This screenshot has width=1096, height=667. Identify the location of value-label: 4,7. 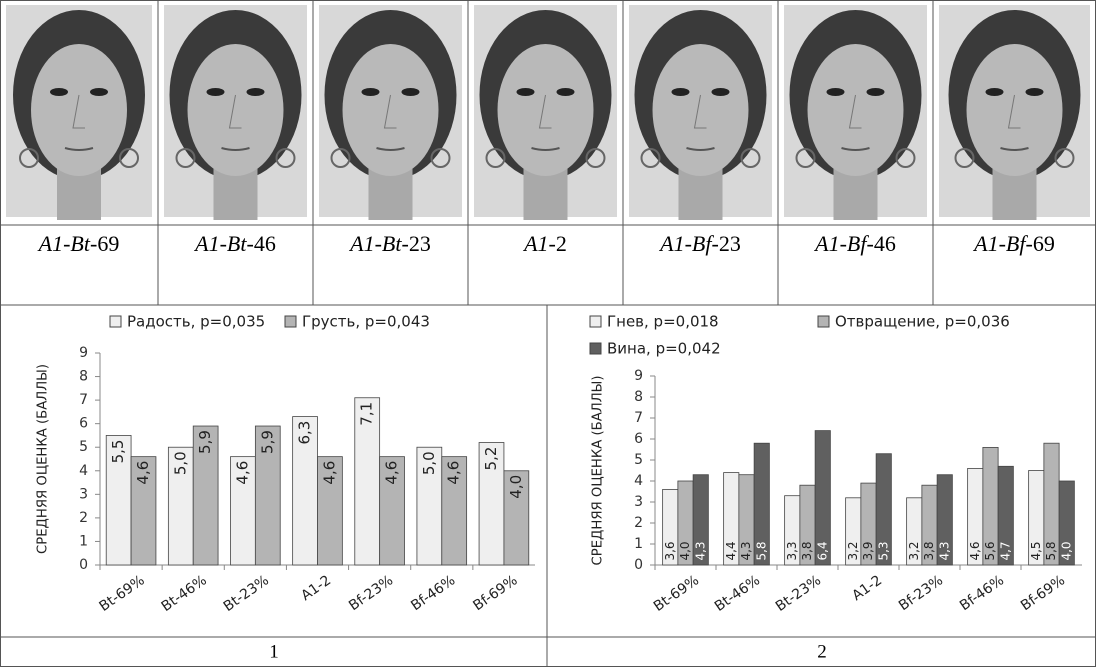
(1005, 550).